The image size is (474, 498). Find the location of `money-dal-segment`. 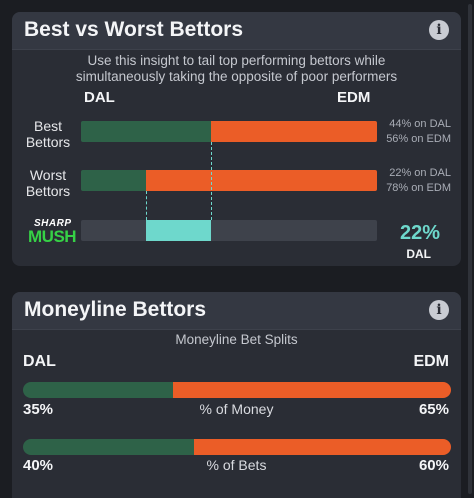

money-dal-segment is located at coordinates (98, 390).